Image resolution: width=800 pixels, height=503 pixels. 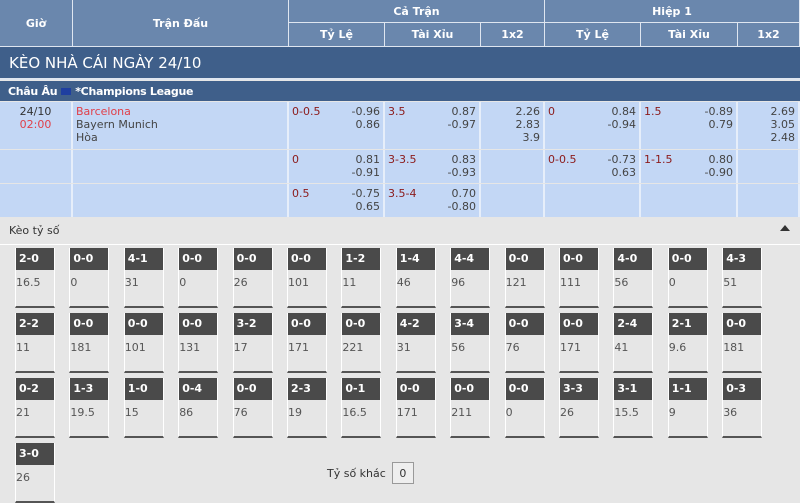 What do you see at coordinates (35, 408) in the screenshot?
I see `score-card: 0-2 21` at bounding box center [35, 408].